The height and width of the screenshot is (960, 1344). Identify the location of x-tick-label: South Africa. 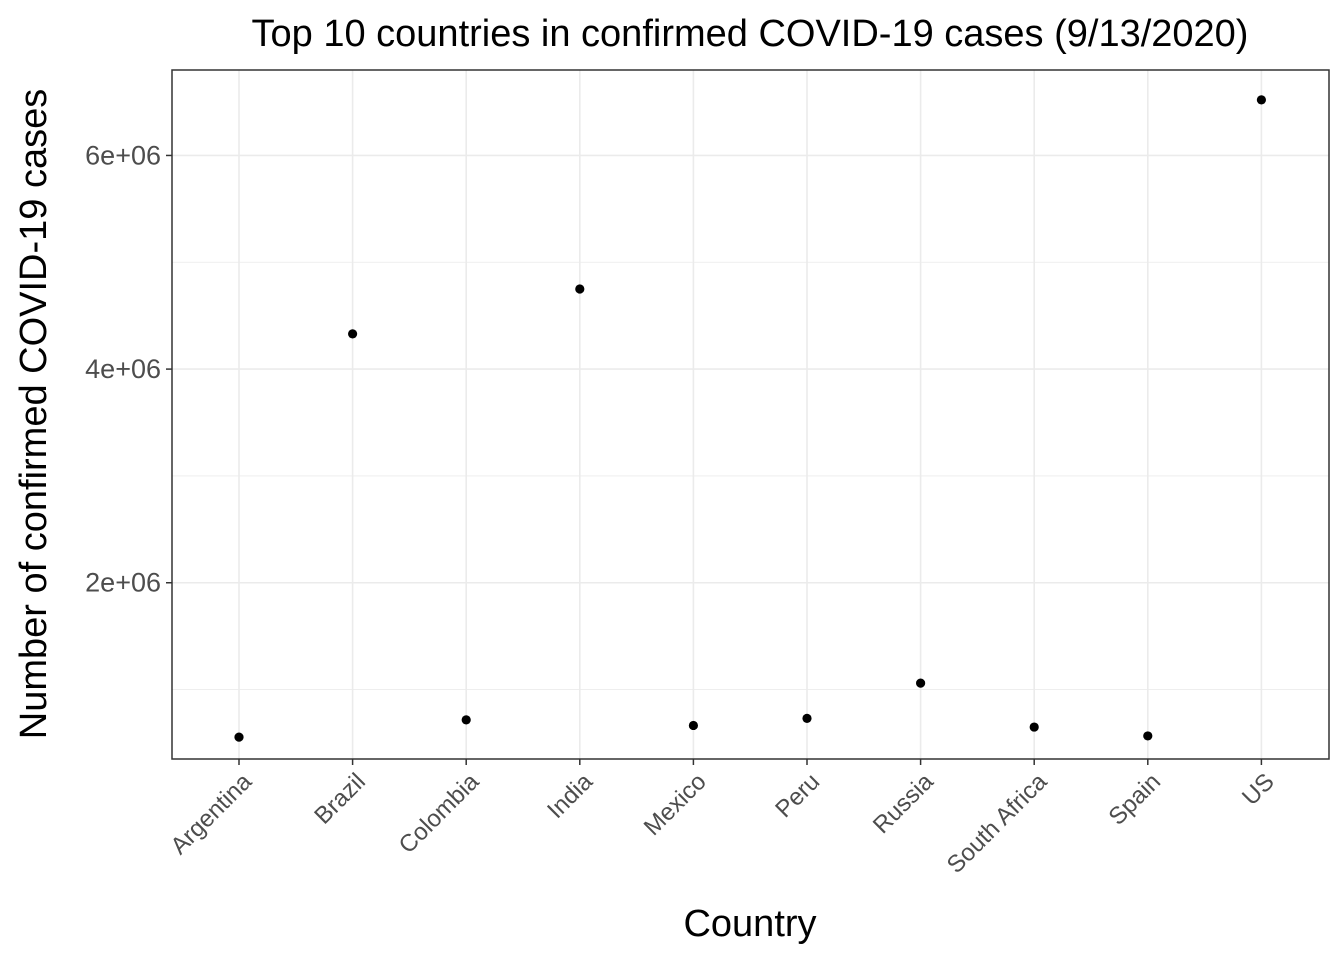
(997, 823).